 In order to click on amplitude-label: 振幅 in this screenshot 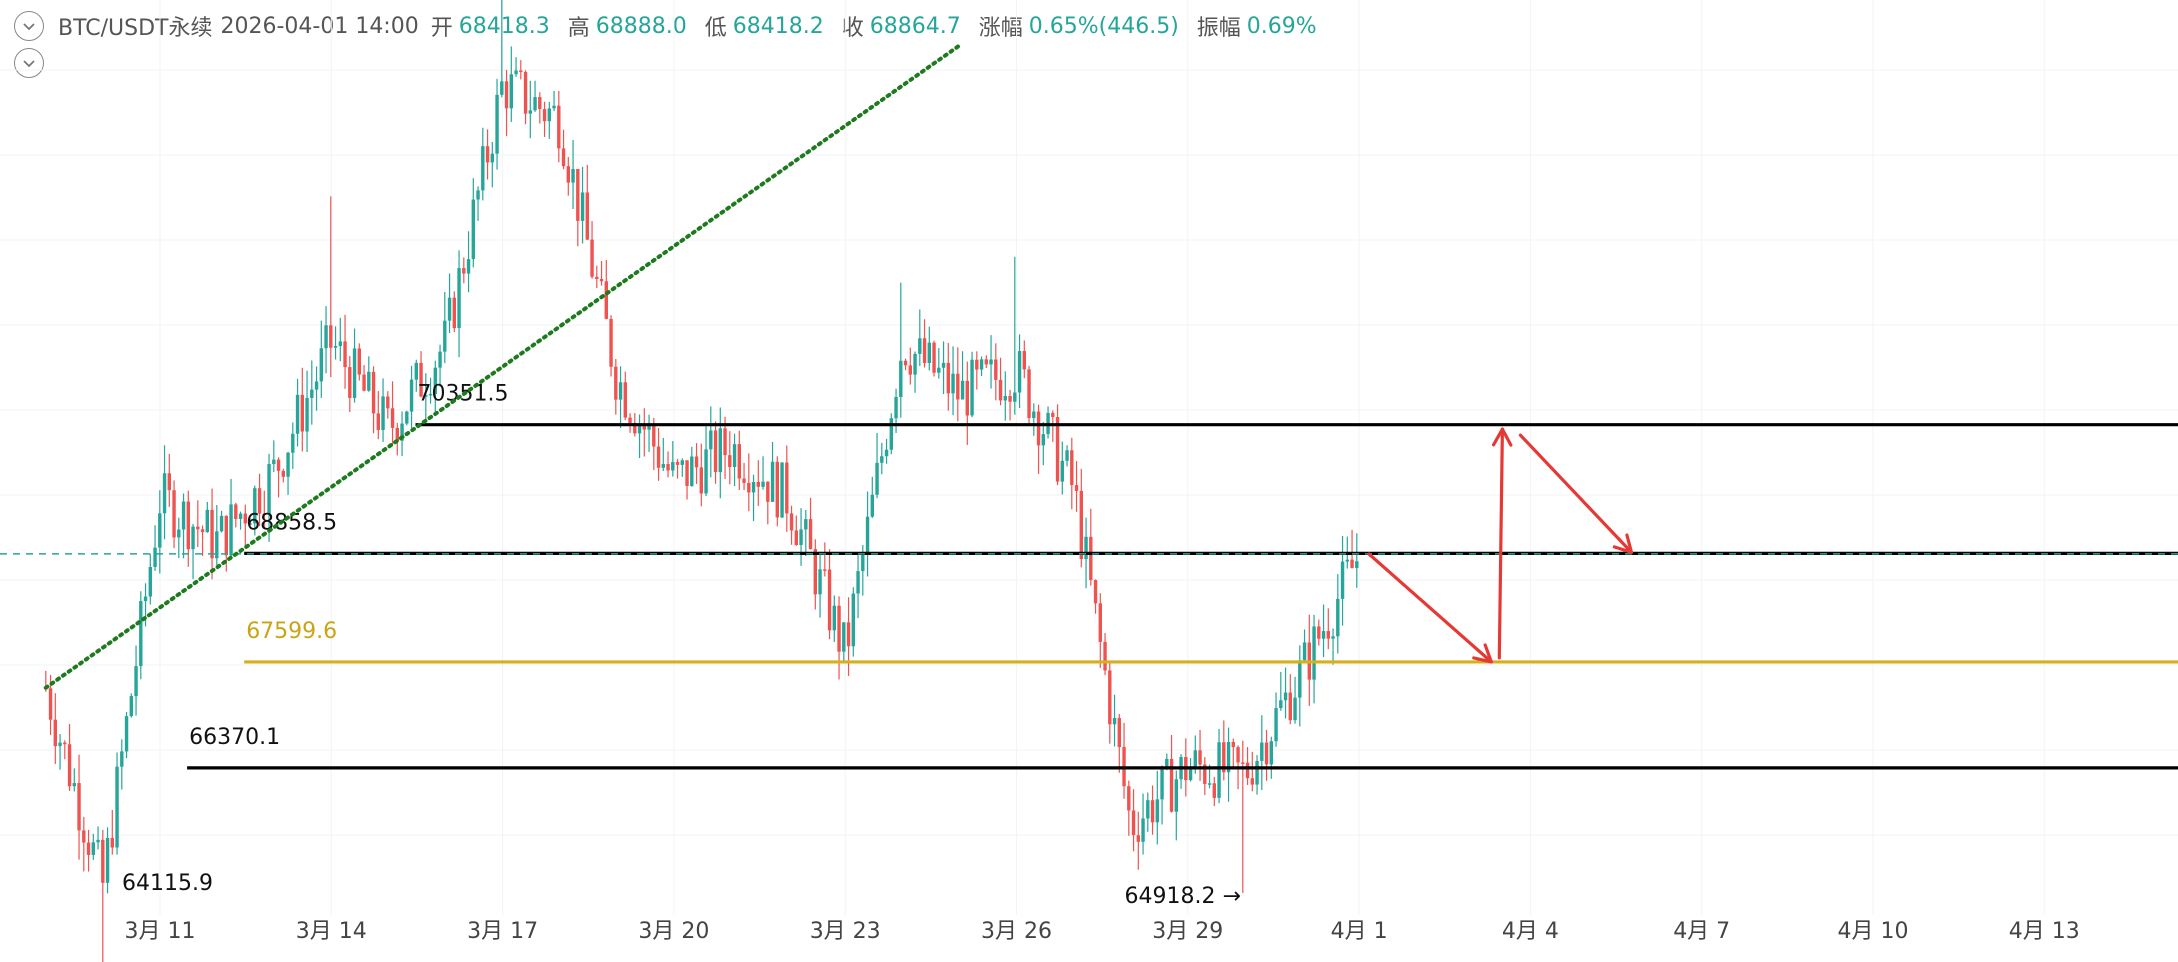, I will do `click(1218, 28)`.